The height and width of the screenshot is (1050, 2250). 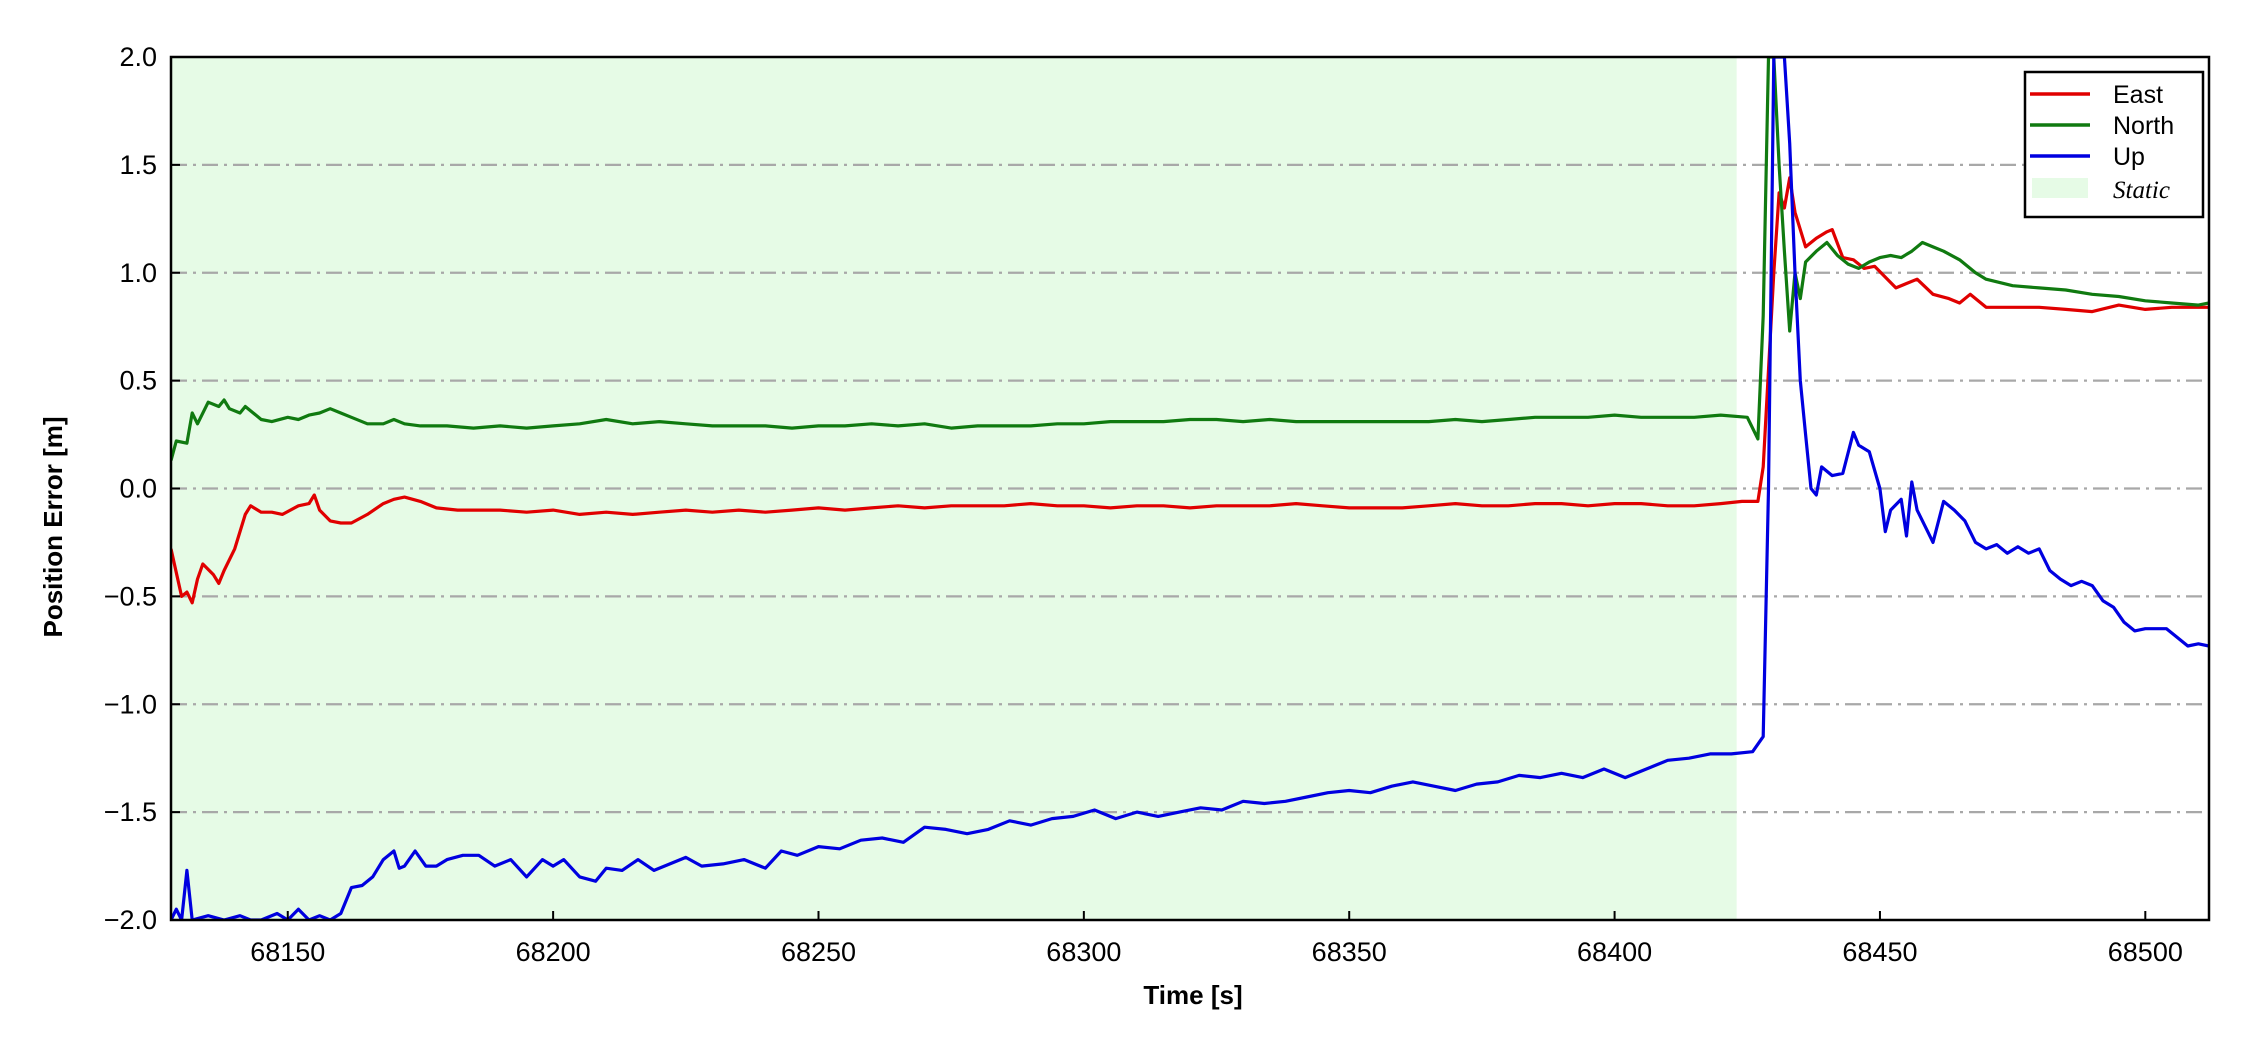 What do you see at coordinates (2060, 188) in the screenshot?
I see `legend-swatch-static` at bounding box center [2060, 188].